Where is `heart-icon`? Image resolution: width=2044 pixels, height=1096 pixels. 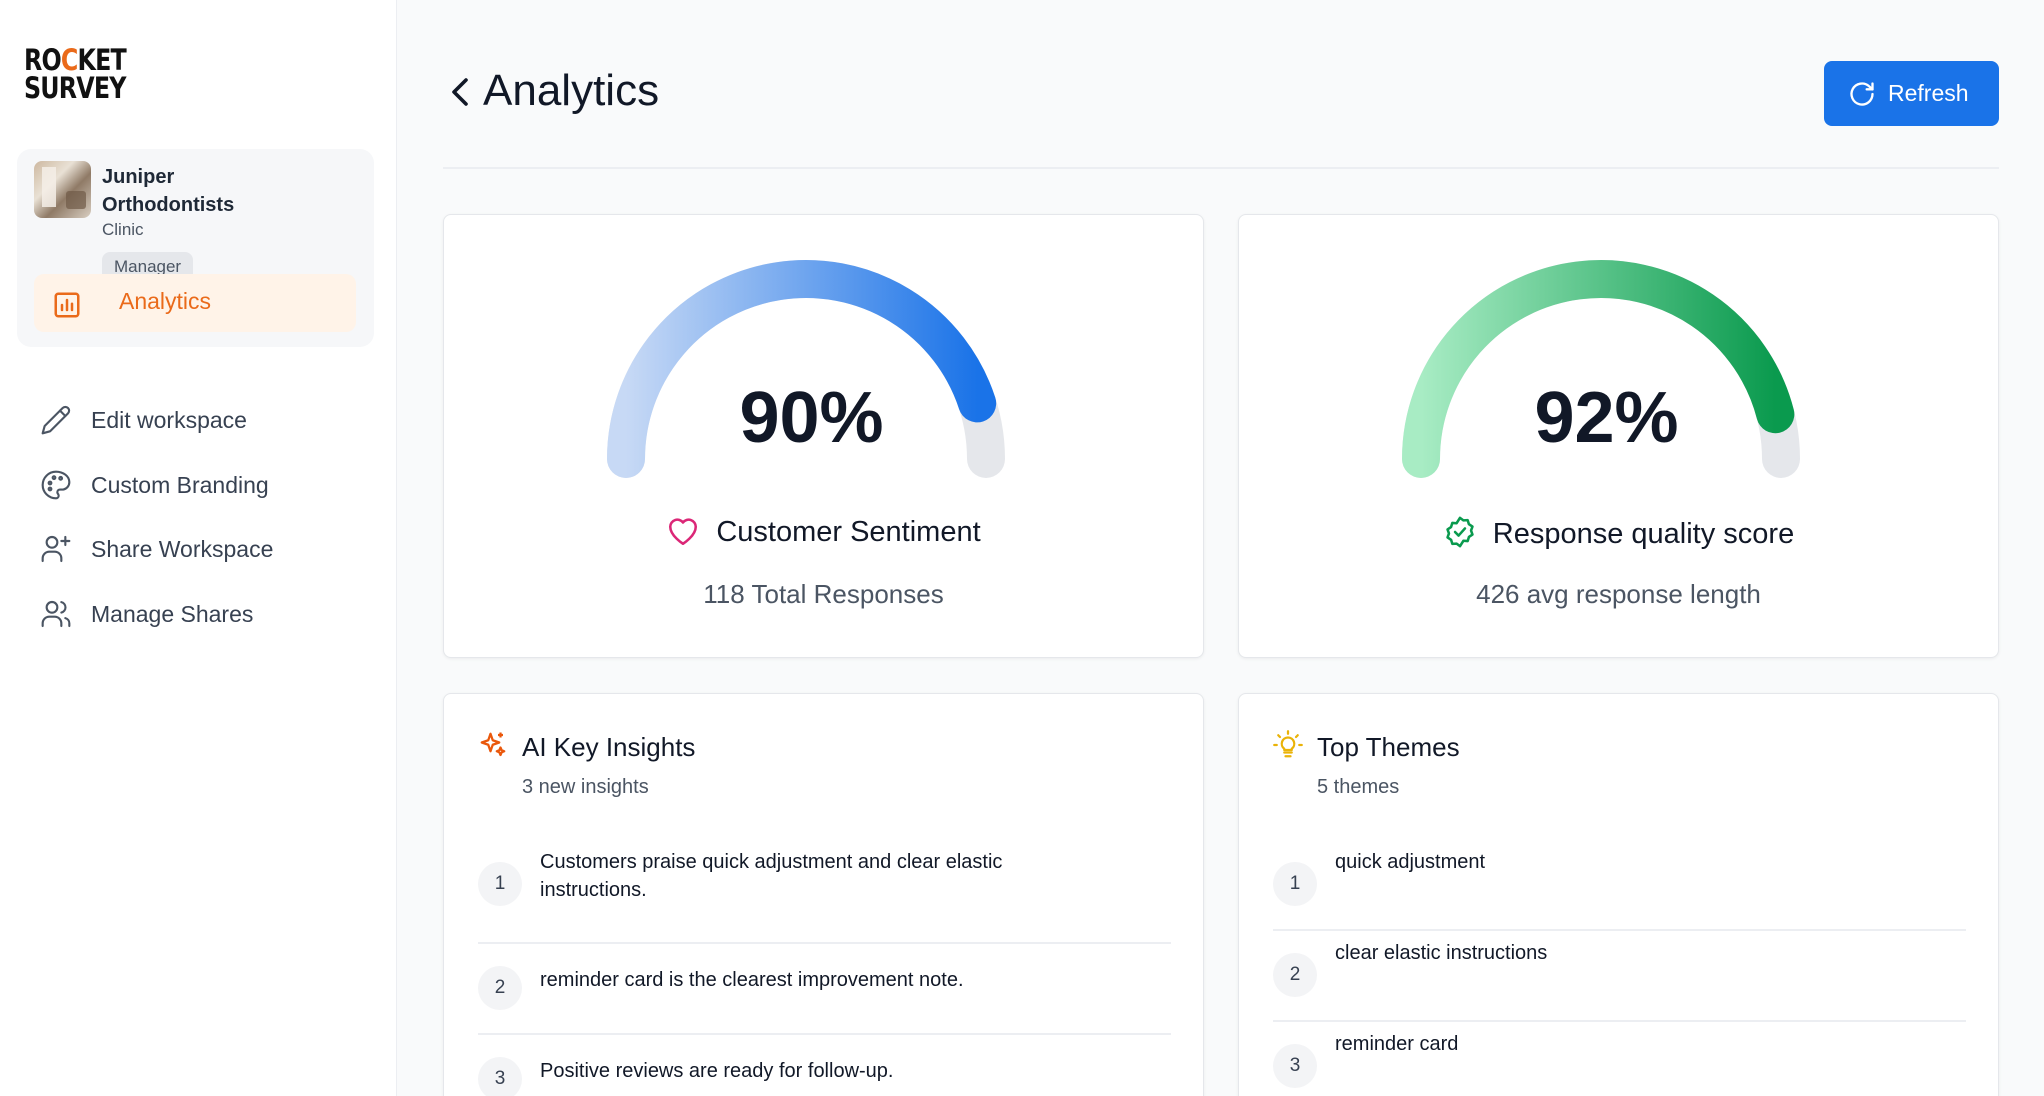
heart-icon is located at coordinates (683, 535).